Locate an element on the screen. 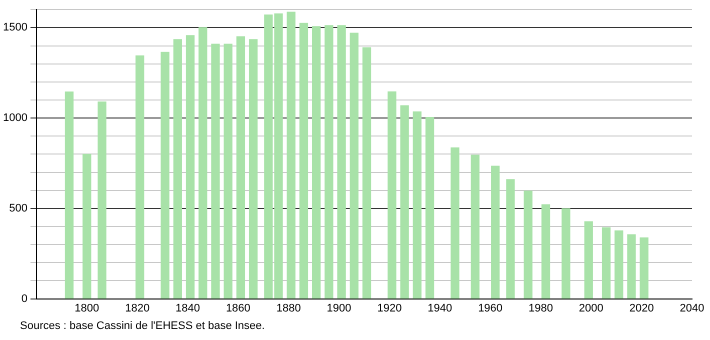 The image size is (710, 340). x-tick-label: 1980 is located at coordinates (540, 308).